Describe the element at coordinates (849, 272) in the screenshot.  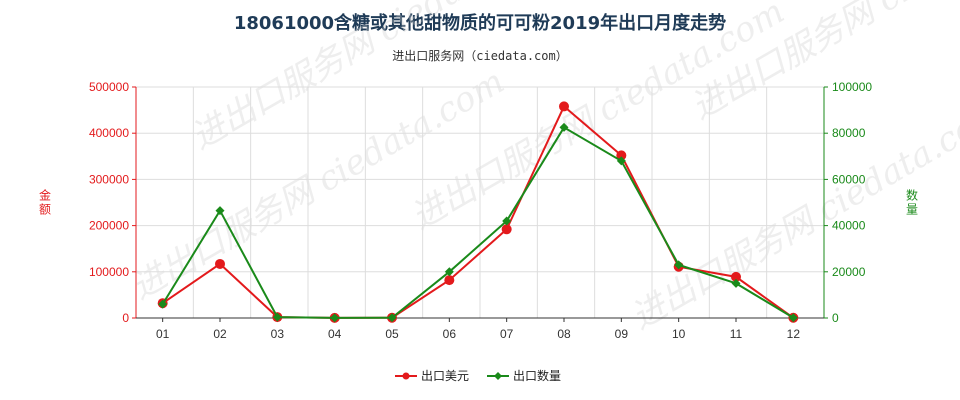
I see `right-tick-label: 20000` at that location.